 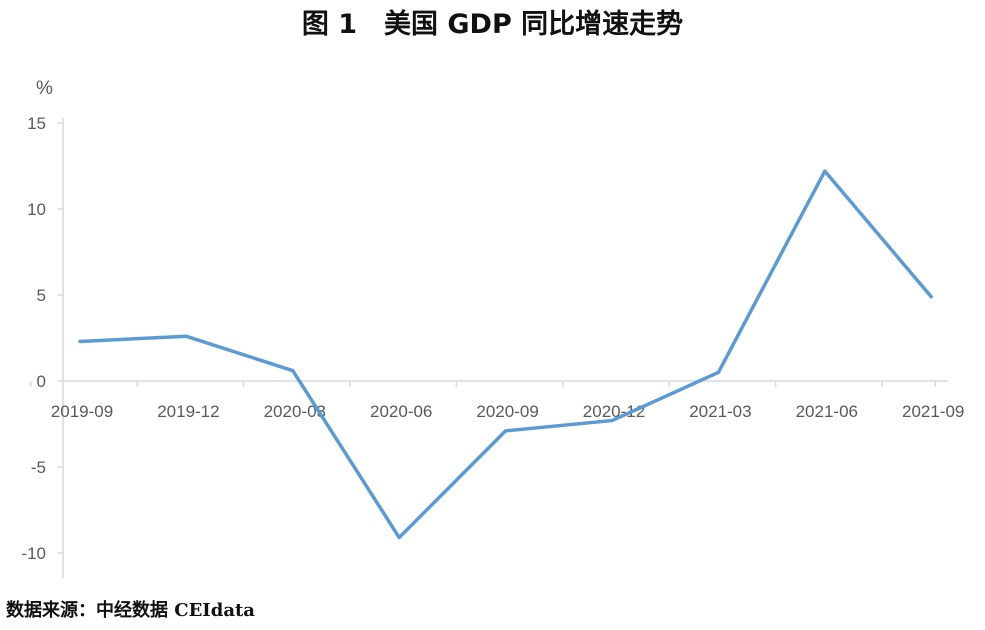 What do you see at coordinates (188, 411) in the screenshot?
I see `x-tick-label: 2019-12` at bounding box center [188, 411].